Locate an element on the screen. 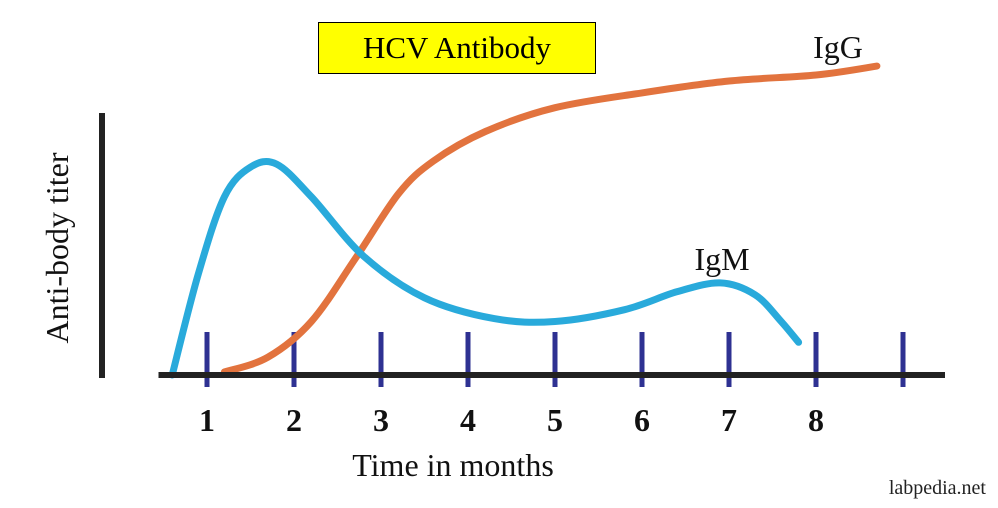 The height and width of the screenshot is (508, 998). chart-title: HCV Antibody is located at coordinates (457, 48).